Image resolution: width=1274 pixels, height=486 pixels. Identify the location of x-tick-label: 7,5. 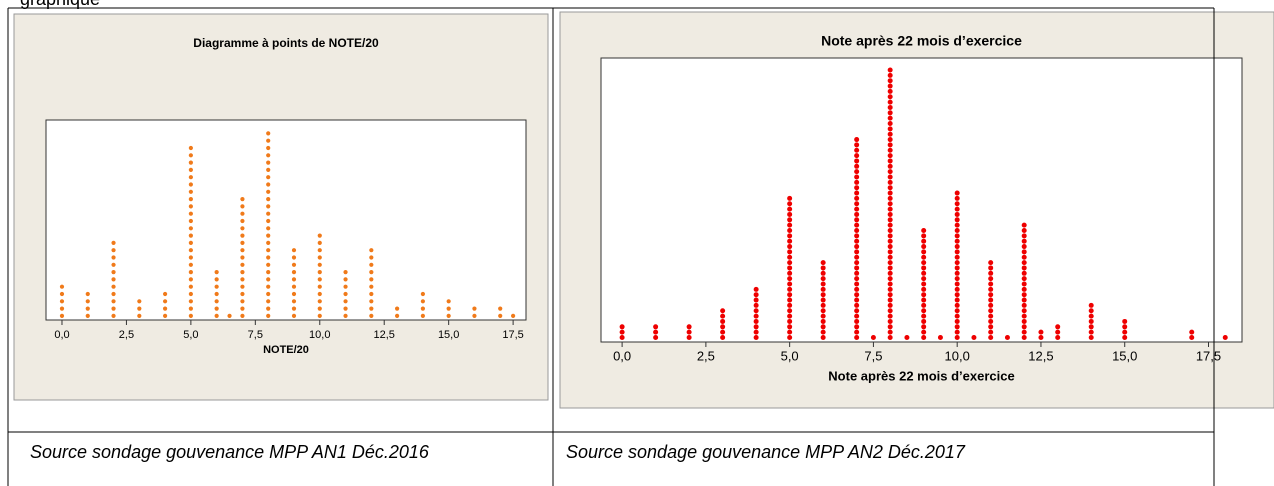
(873, 355).